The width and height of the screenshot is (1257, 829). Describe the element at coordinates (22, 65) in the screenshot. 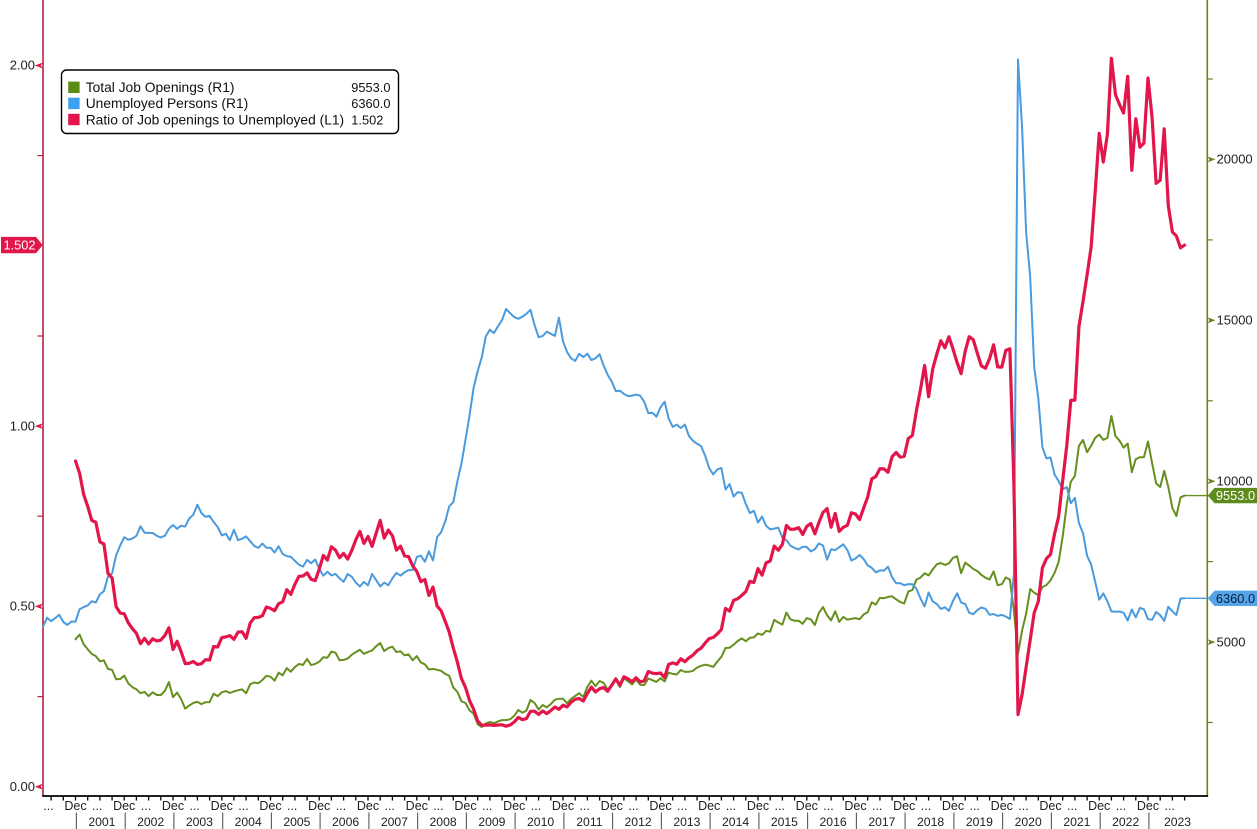

I see `svg-text: 2.00` at that location.